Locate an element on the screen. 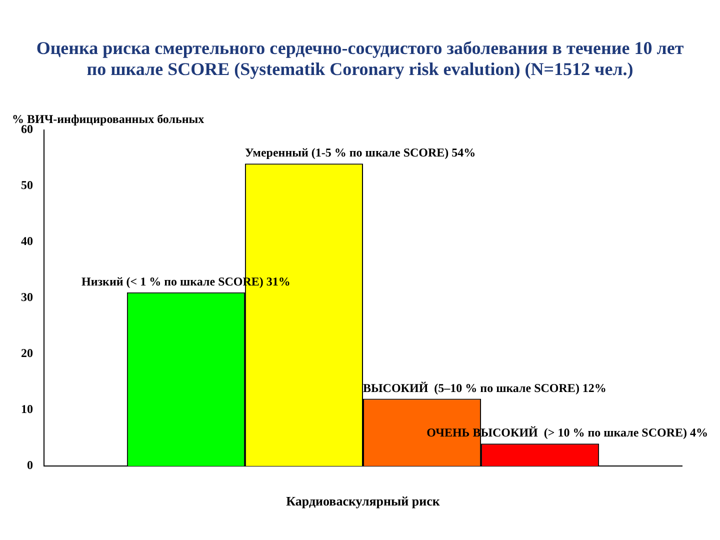 This screenshot has height=540, width=720. y-tick-label: 50 is located at coordinates (27, 185).